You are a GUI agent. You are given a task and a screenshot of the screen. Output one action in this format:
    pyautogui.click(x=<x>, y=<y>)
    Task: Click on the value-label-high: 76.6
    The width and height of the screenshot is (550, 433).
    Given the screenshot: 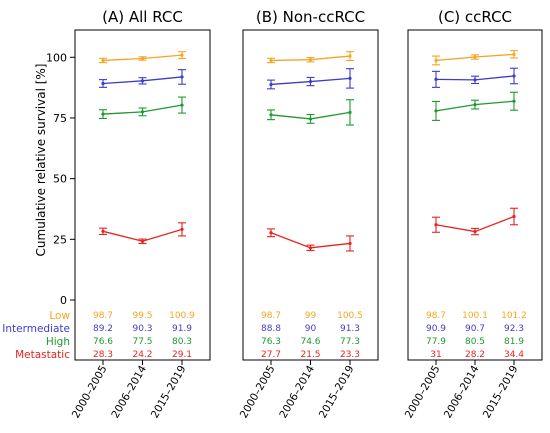 What is the action you would take?
    pyautogui.click(x=103, y=342)
    